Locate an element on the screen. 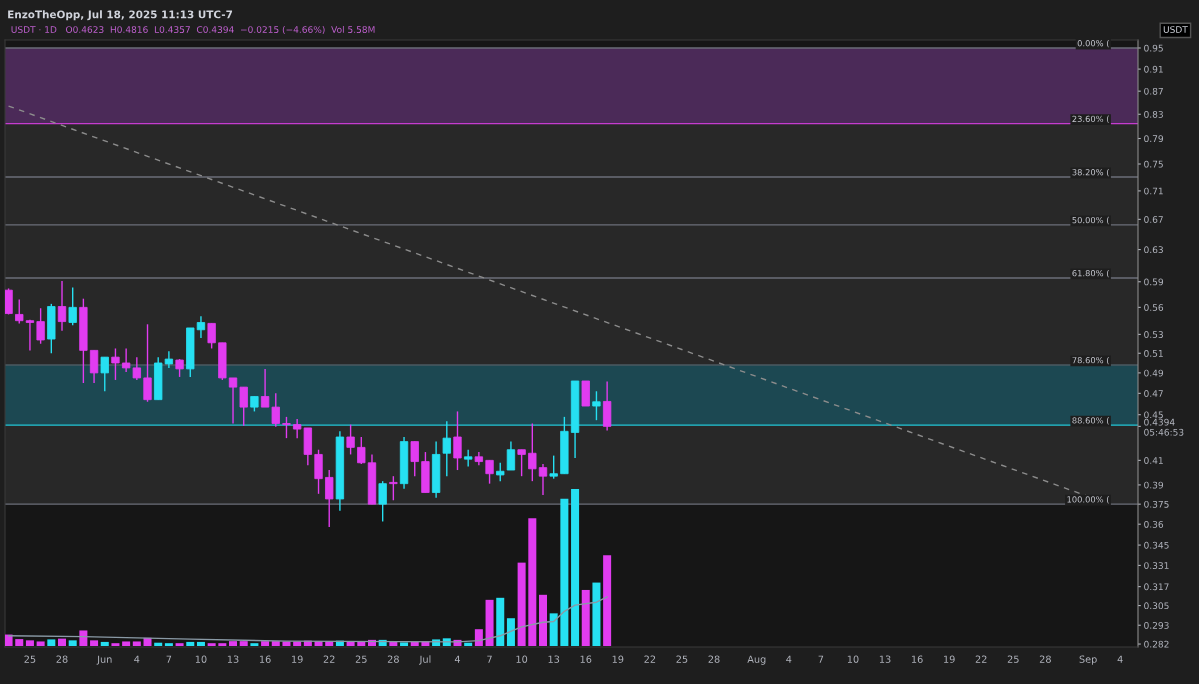  annotation: 88.60% ( is located at coordinates (1090, 421).